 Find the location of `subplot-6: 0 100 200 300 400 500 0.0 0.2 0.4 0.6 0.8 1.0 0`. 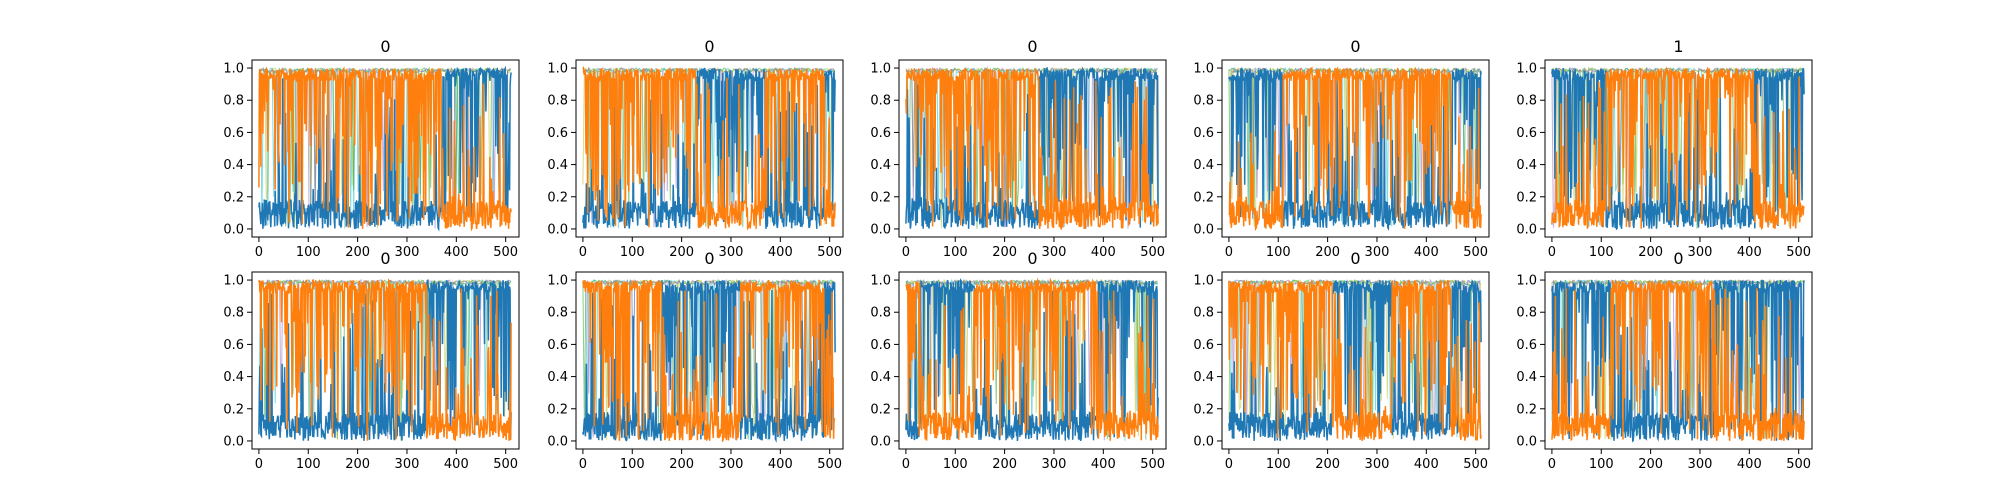

subplot-6: 0 100 200 300 400 500 0.0 0.2 0.4 0.6 0.8 1.0 0 is located at coordinates (371, 360).